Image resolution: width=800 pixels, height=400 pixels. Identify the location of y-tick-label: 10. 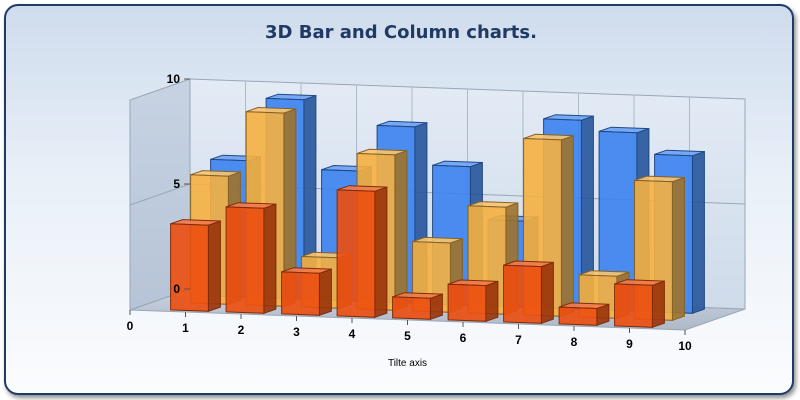
(174, 79).